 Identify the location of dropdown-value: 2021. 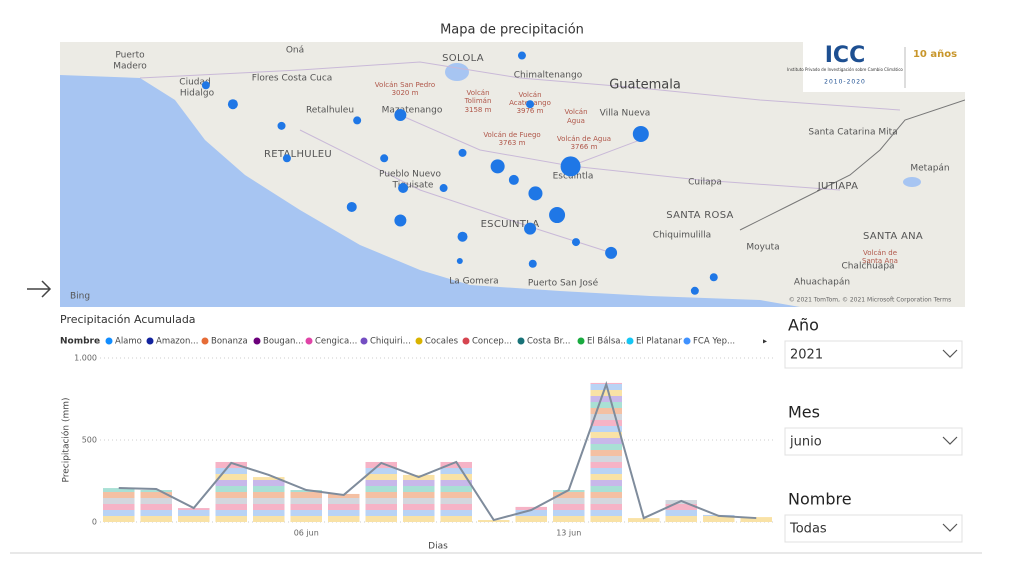
(806, 355).